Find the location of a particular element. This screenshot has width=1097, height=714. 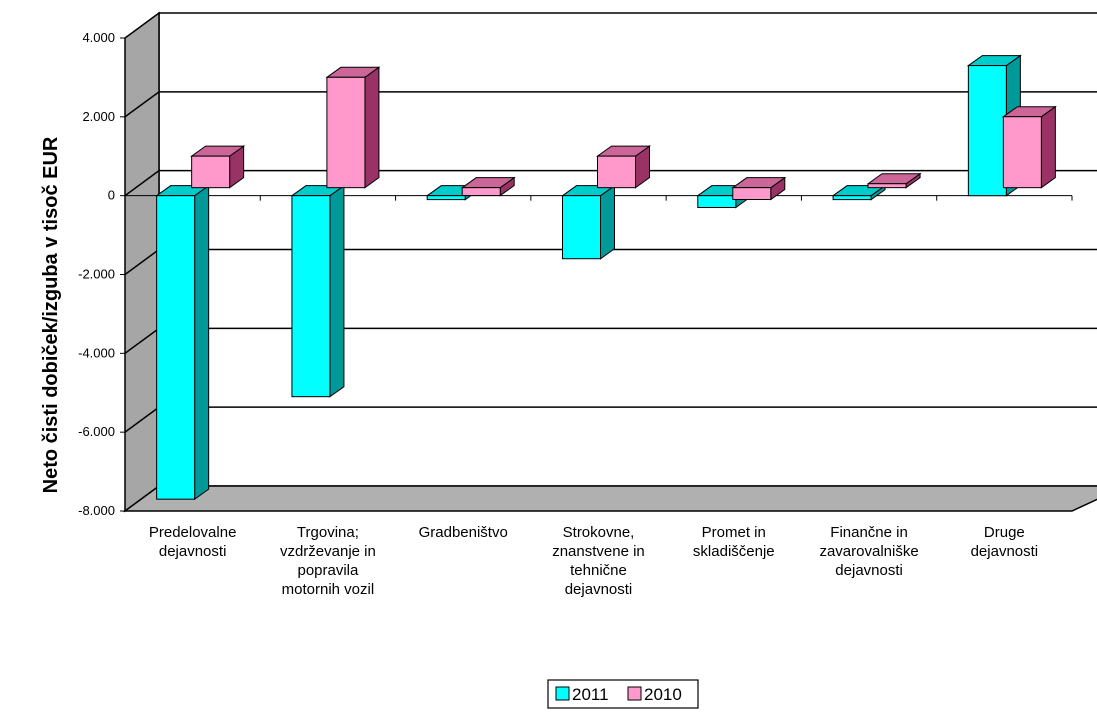

category-label-line: znanstvene in is located at coordinates (598, 551).